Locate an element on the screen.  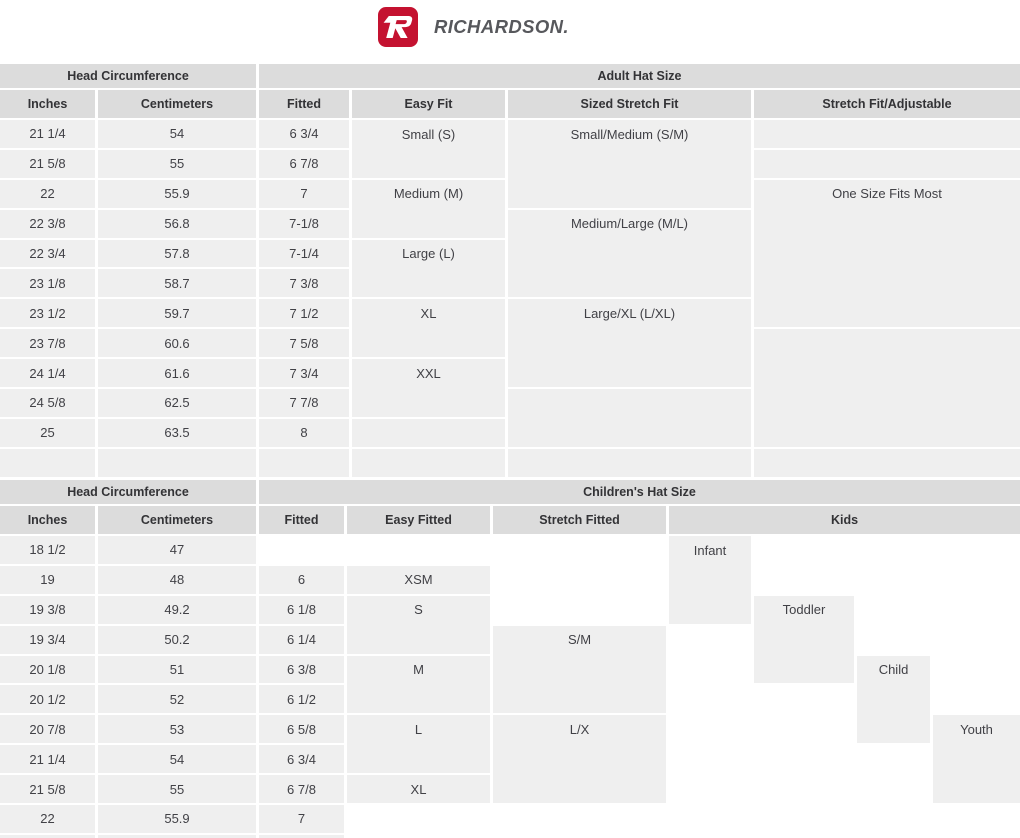
cell-text: Fitted is located at coordinates (304, 103).